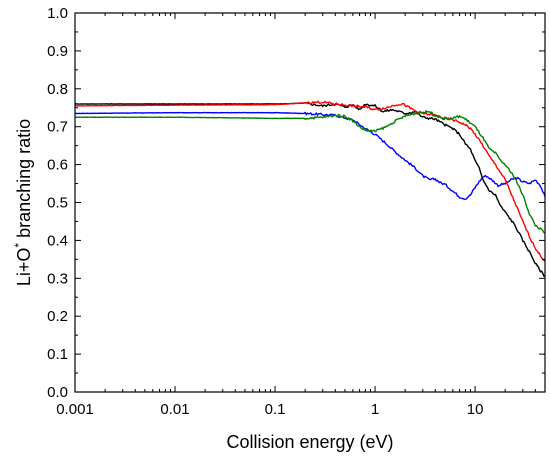 The image size is (550, 457). Describe the element at coordinates (75, 409) in the screenshot. I see `x-tick-label: 0.001` at that location.